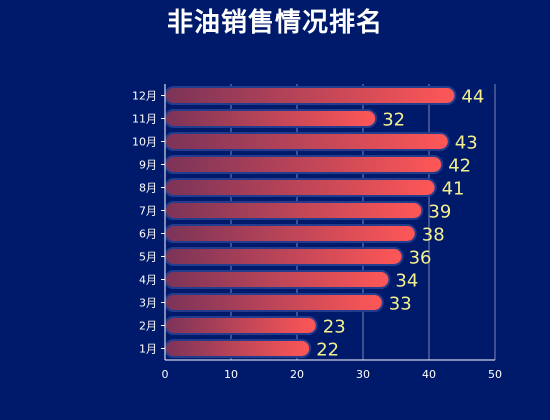 The image size is (550, 420). I want to click on data-label: 42, so click(459, 166).